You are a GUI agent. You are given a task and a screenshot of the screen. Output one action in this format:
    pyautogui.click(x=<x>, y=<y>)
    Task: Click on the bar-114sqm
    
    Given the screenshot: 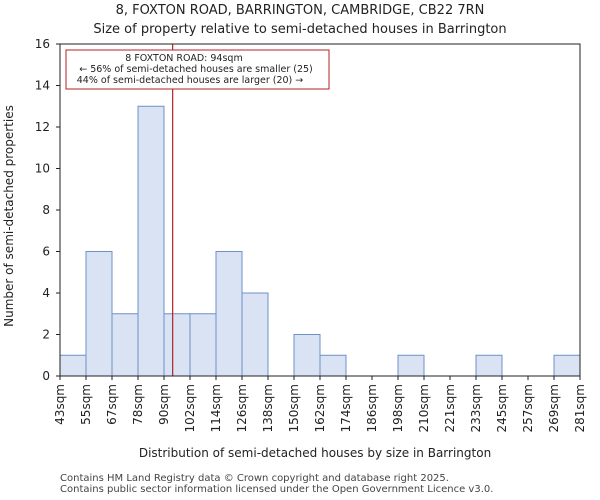 What is the action you would take?
    pyautogui.click(x=229, y=314)
    